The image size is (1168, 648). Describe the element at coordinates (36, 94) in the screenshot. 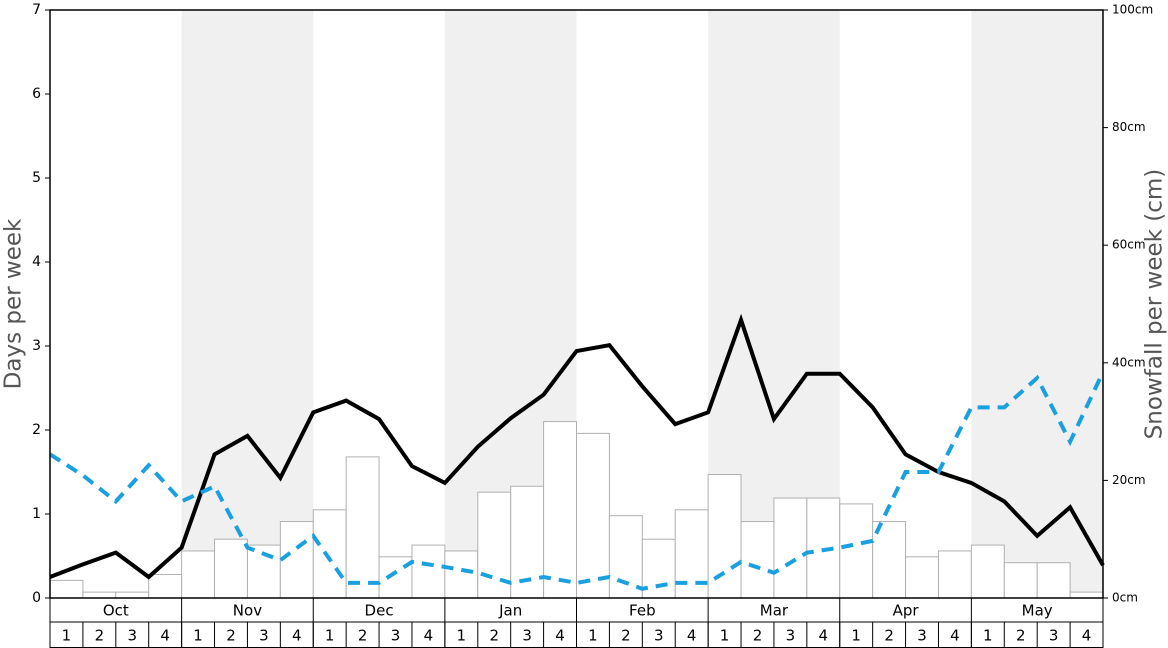

I see `y-tick-label: 6` at that location.